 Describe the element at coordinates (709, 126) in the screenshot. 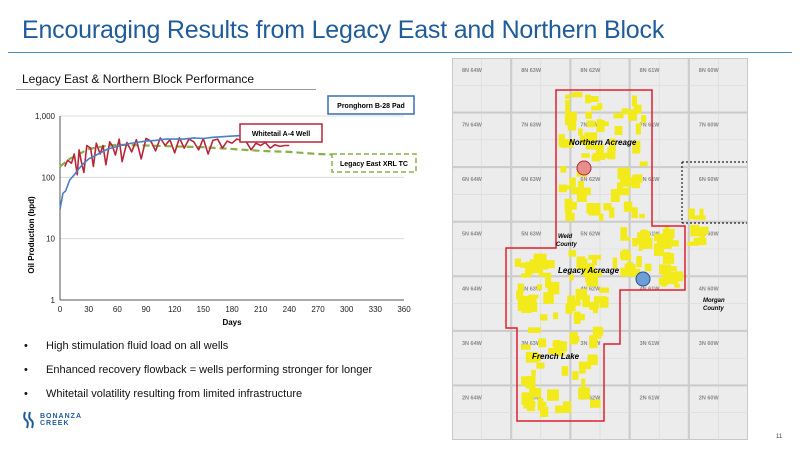

I see `township-label: 7N 60W` at that location.